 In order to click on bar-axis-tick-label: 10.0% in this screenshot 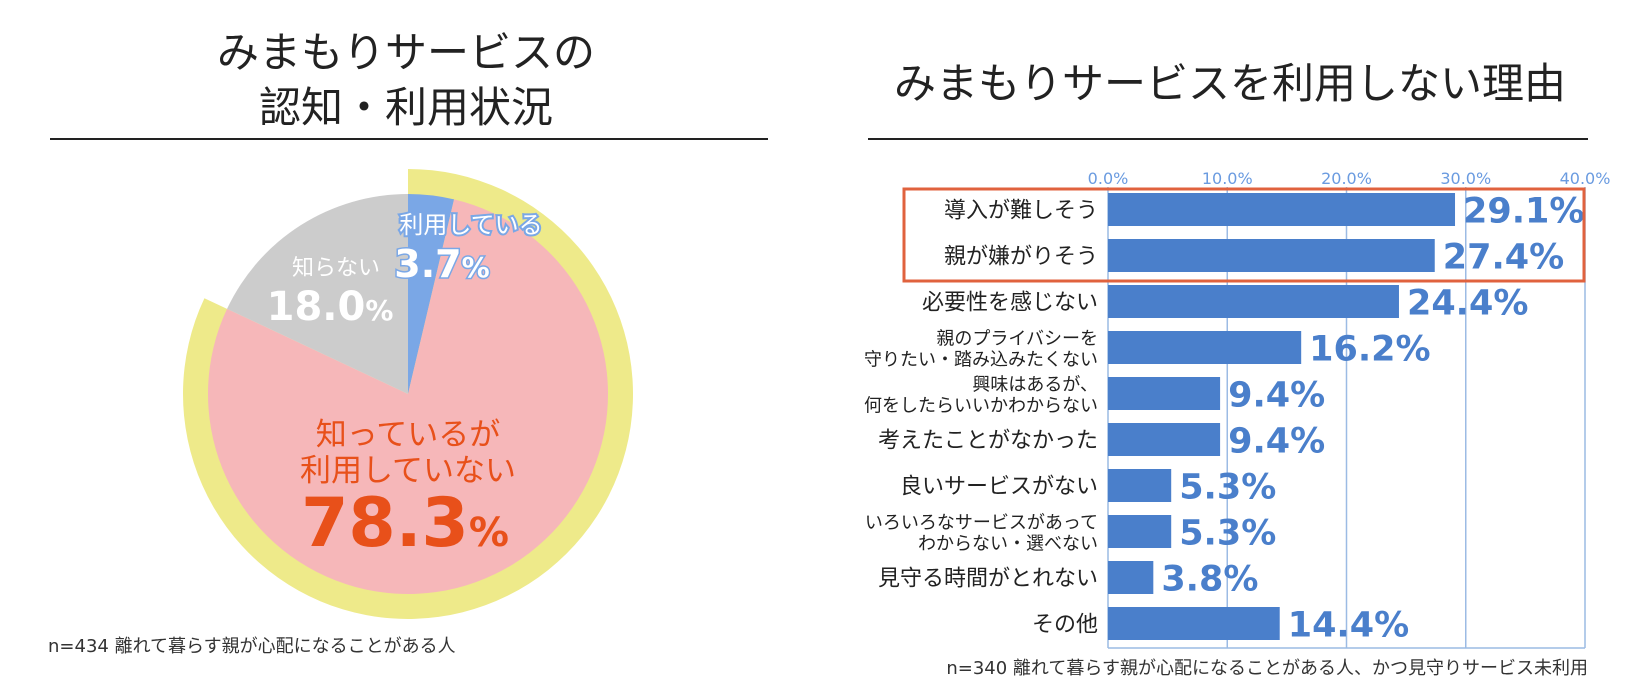, I will do `click(1227, 178)`.